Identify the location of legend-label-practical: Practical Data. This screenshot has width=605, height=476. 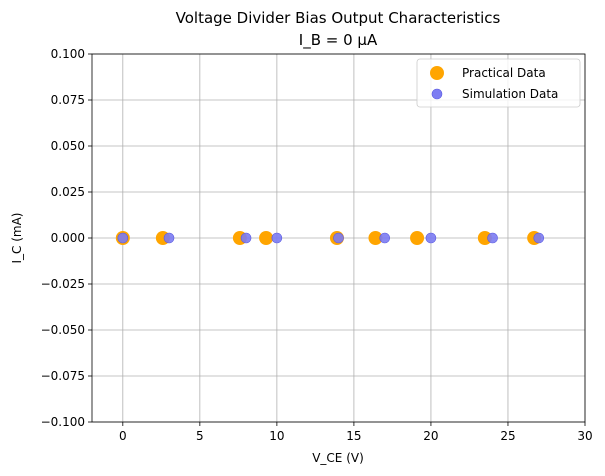
(504, 73).